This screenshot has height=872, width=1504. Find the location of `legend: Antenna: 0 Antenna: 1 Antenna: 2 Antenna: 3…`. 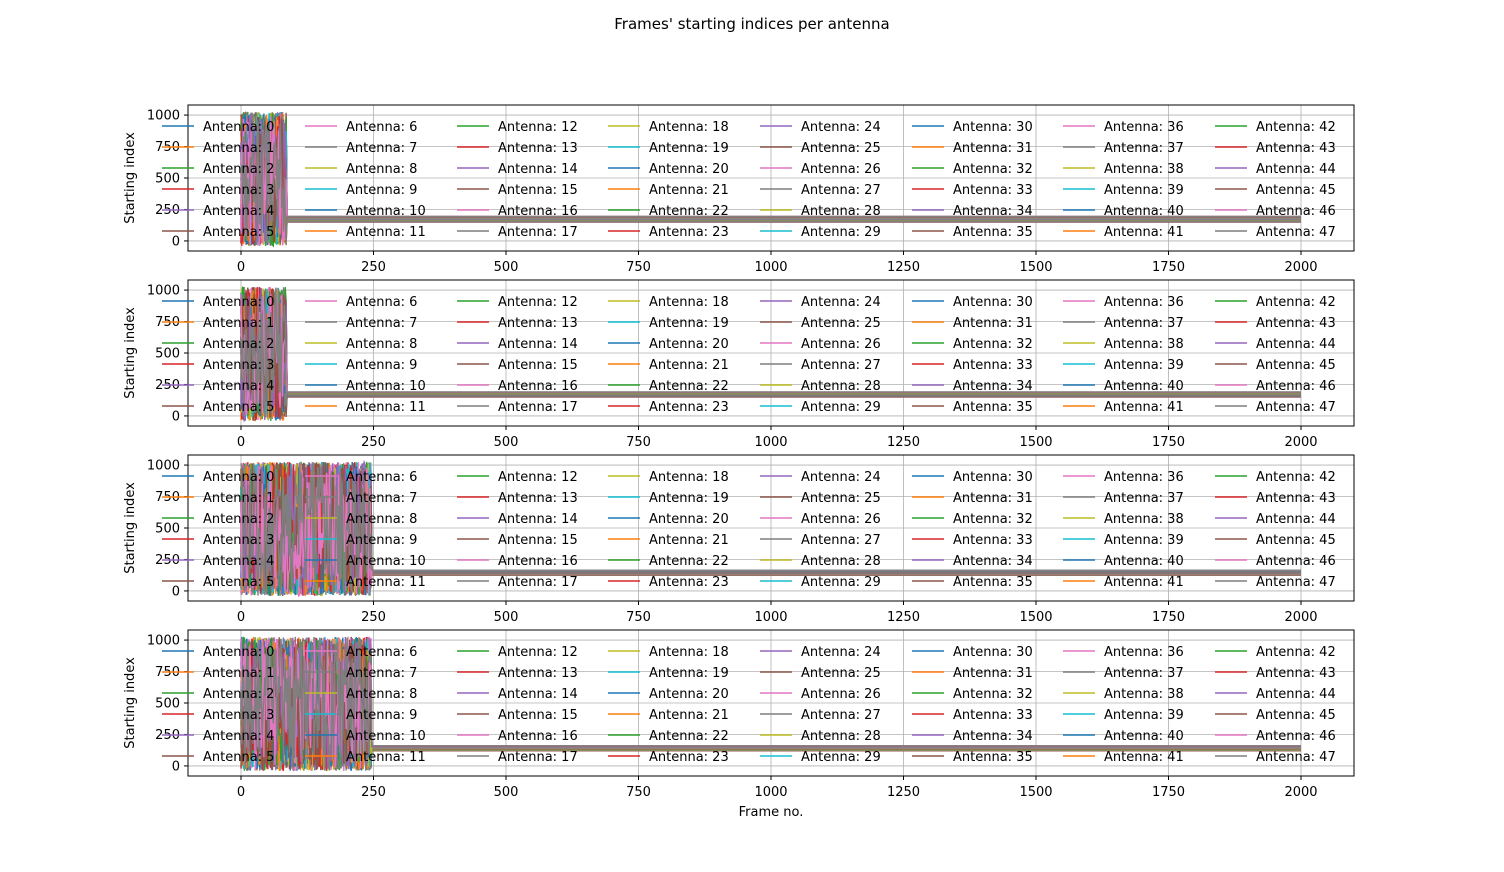

legend: Antenna: 0 Antenna: 1 Antenna: 2 Antenna: 3… is located at coordinates (749, 530).